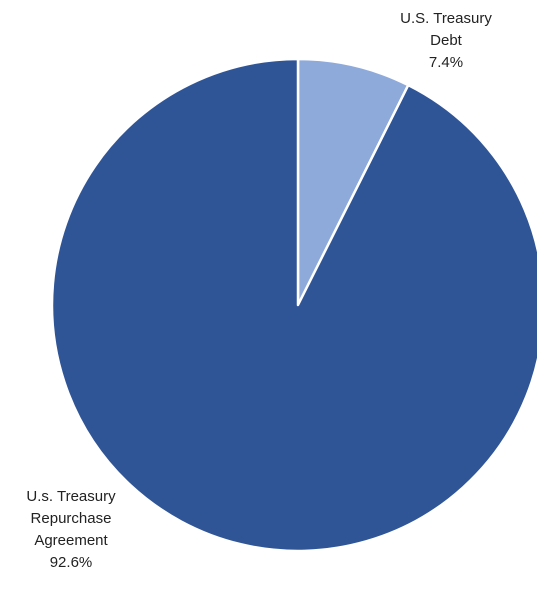 The height and width of the screenshot is (592, 537). Describe the element at coordinates (71, 518) in the screenshot. I see `slice-label-line: Repurchase` at that location.